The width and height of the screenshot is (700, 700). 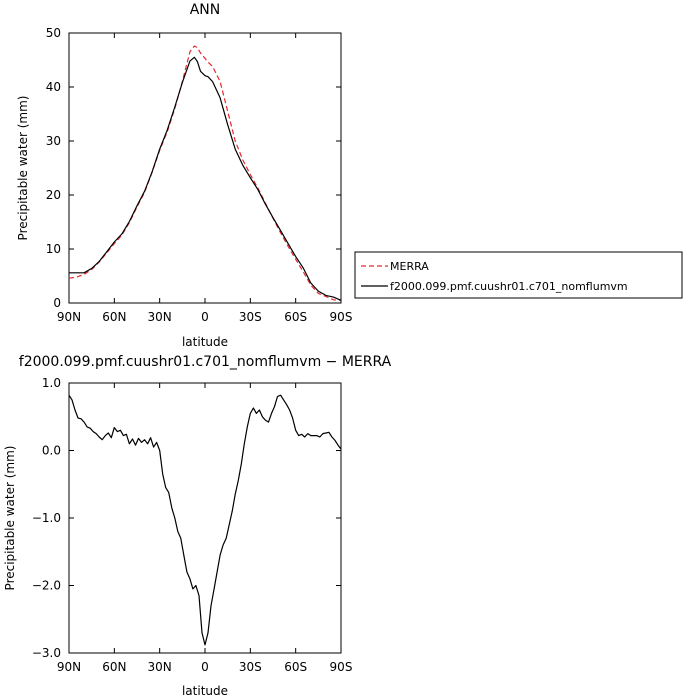 I want to click on top-x-tick-label: 60S, so click(x=295, y=317).